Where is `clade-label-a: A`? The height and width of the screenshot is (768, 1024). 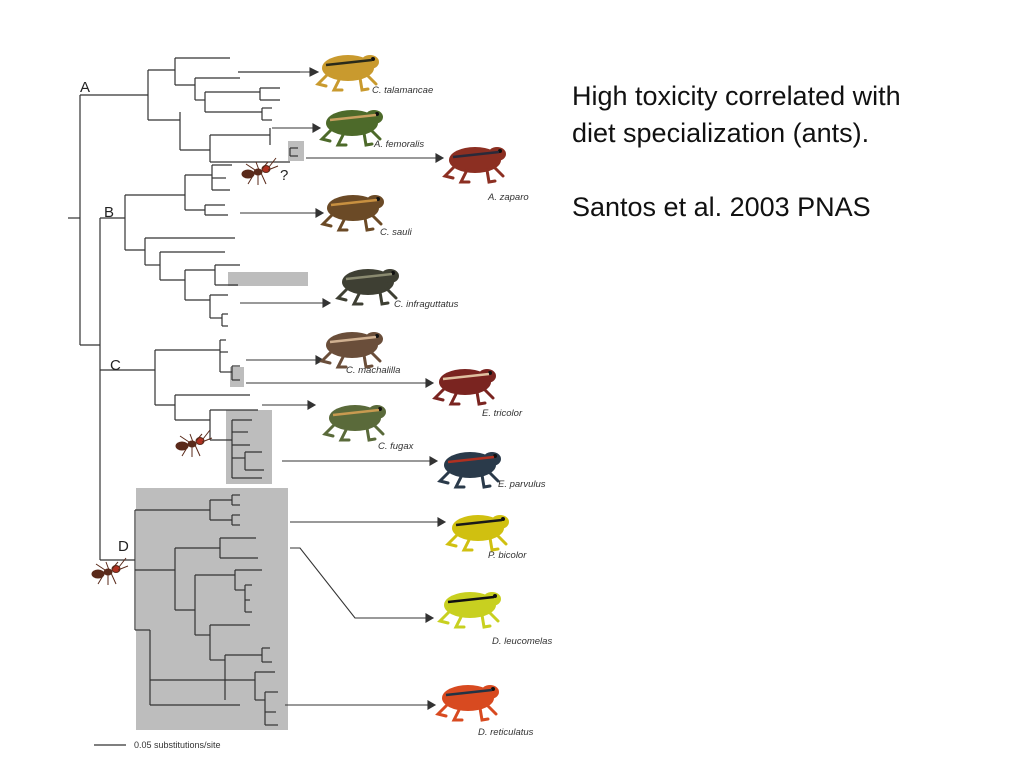 clade-label-a: A is located at coordinates (85, 87).